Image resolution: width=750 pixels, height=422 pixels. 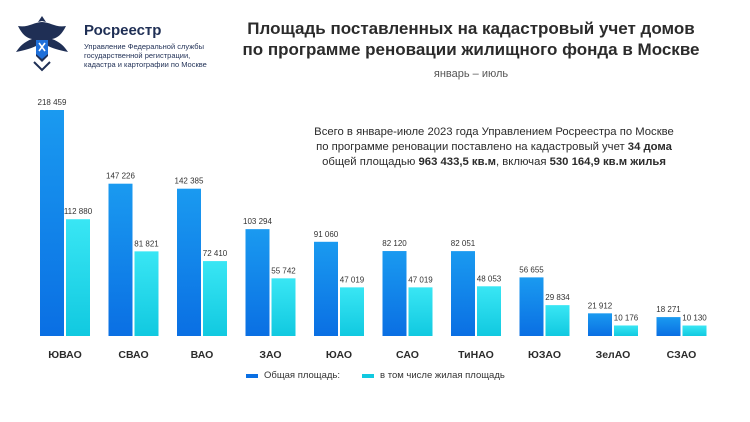 What do you see at coordinates (270, 355) in the screenshot?
I see `category-label: ЗАО` at bounding box center [270, 355].